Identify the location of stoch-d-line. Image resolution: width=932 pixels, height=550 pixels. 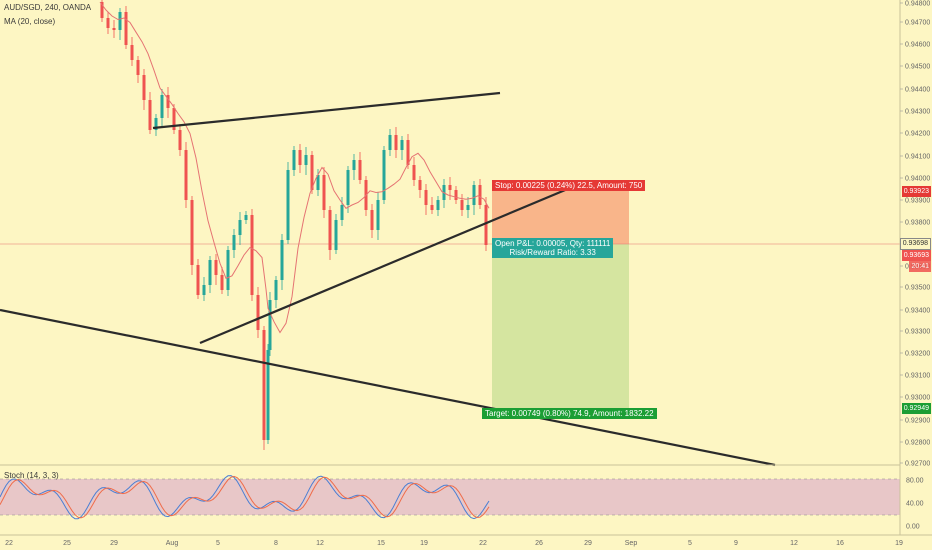
(245, 497).